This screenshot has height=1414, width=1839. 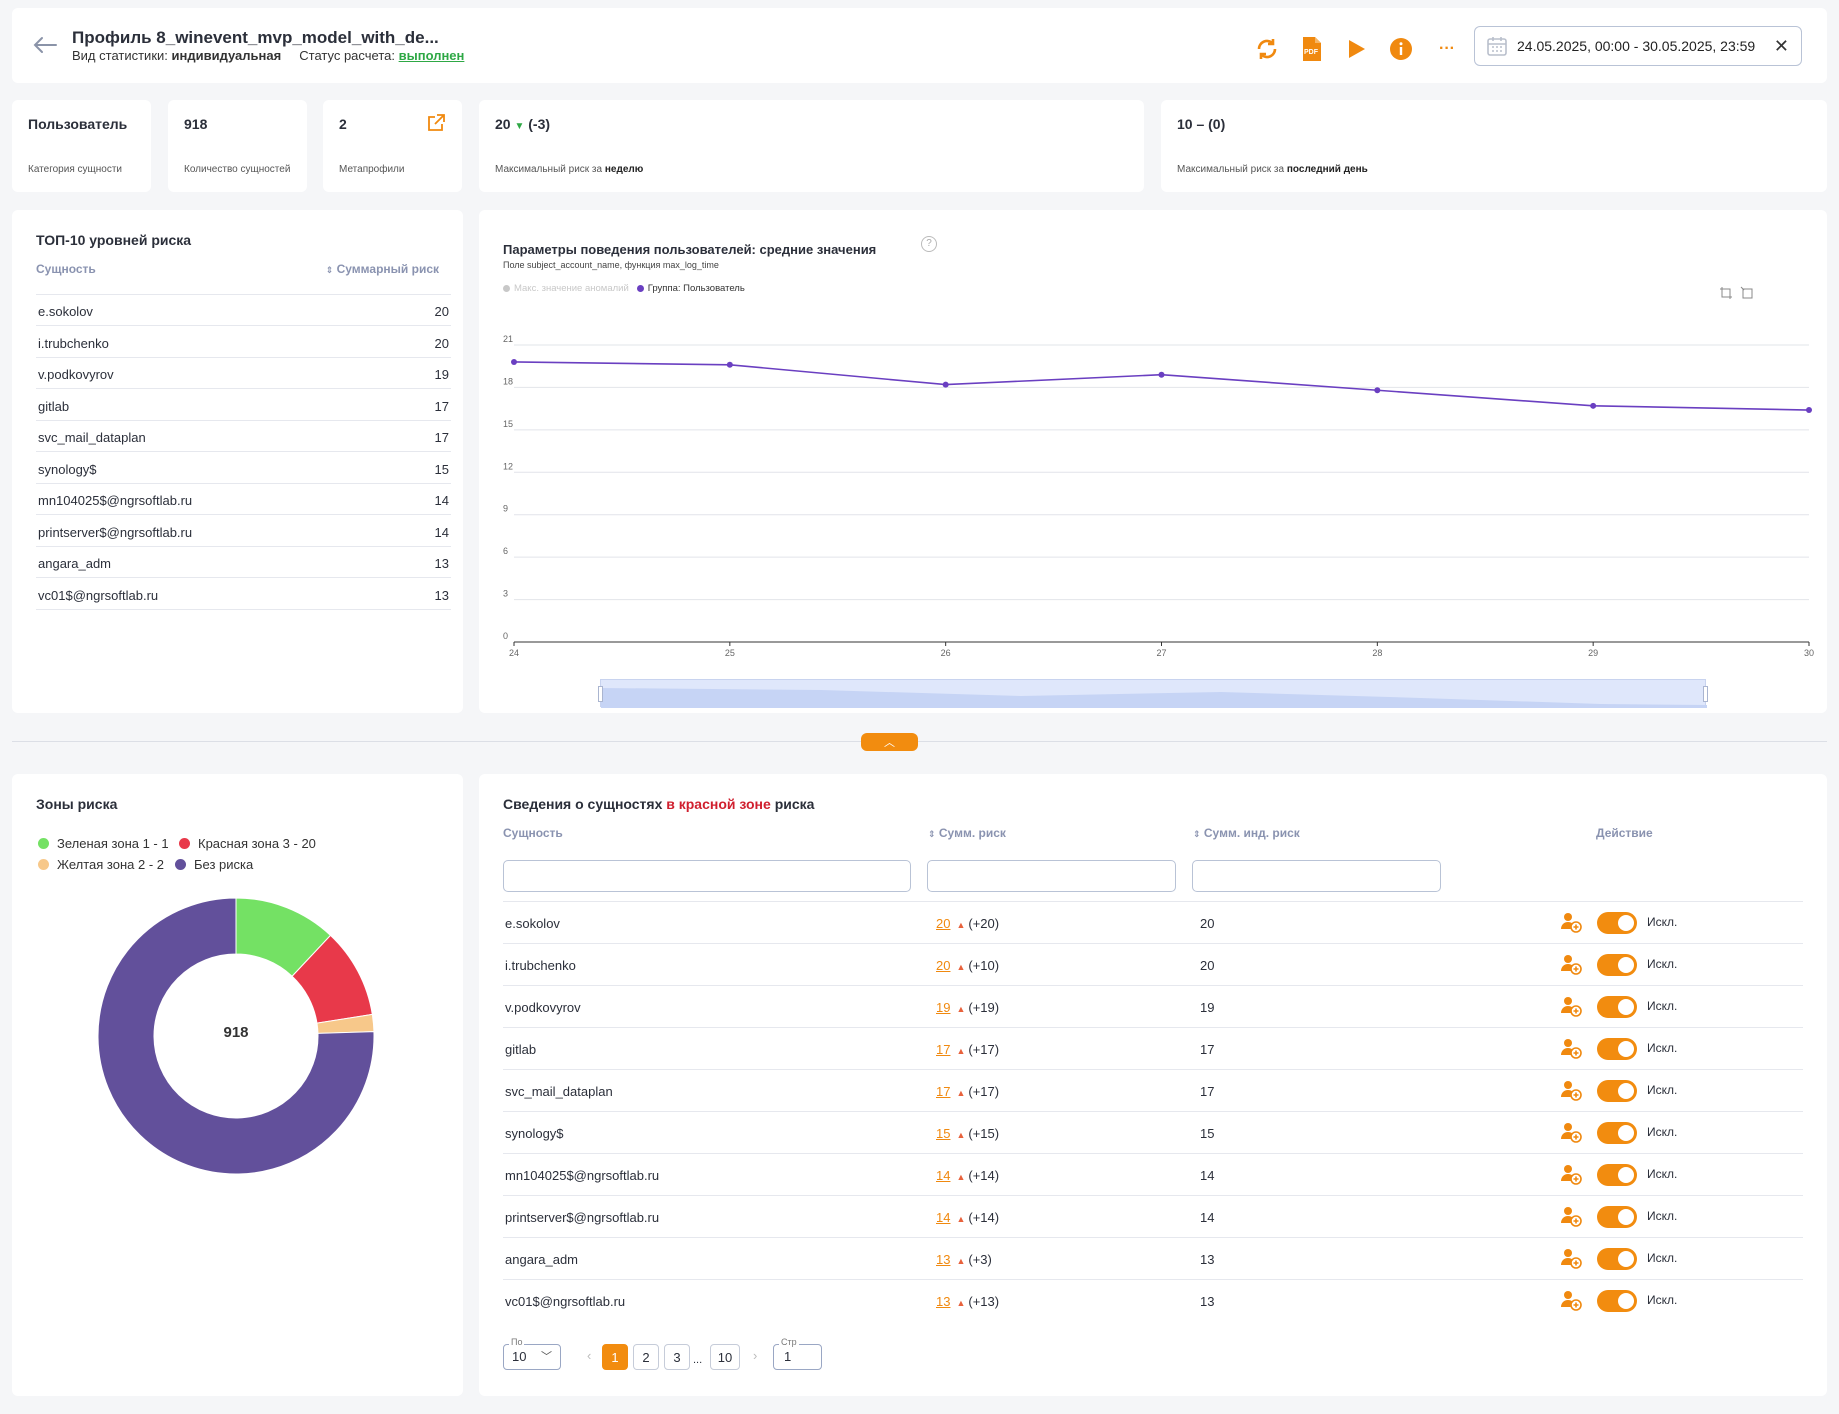 What do you see at coordinates (243, 468) in the screenshot?
I see `top10-row: synology$ 15` at bounding box center [243, 468].